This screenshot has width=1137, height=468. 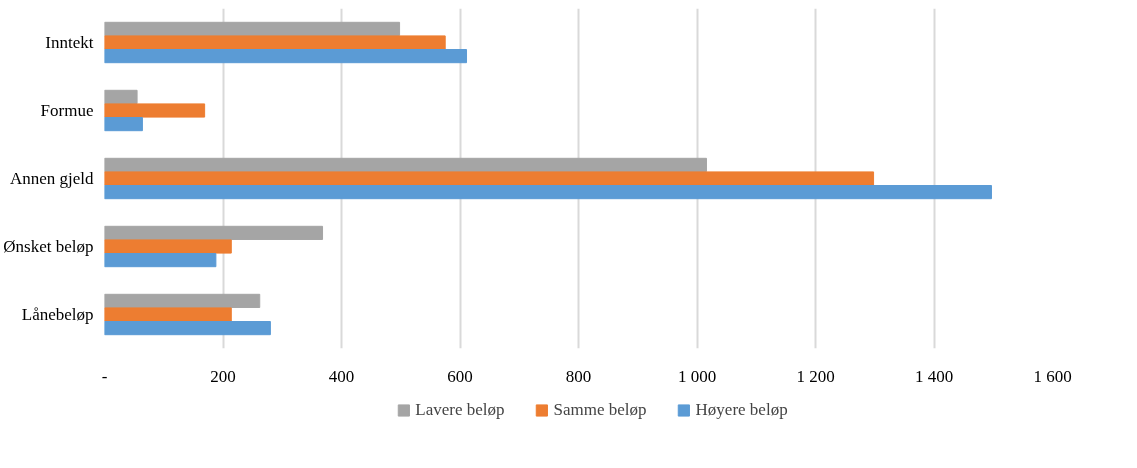 I want to click on x-tick-label: 600, so click(x=460, y=376).